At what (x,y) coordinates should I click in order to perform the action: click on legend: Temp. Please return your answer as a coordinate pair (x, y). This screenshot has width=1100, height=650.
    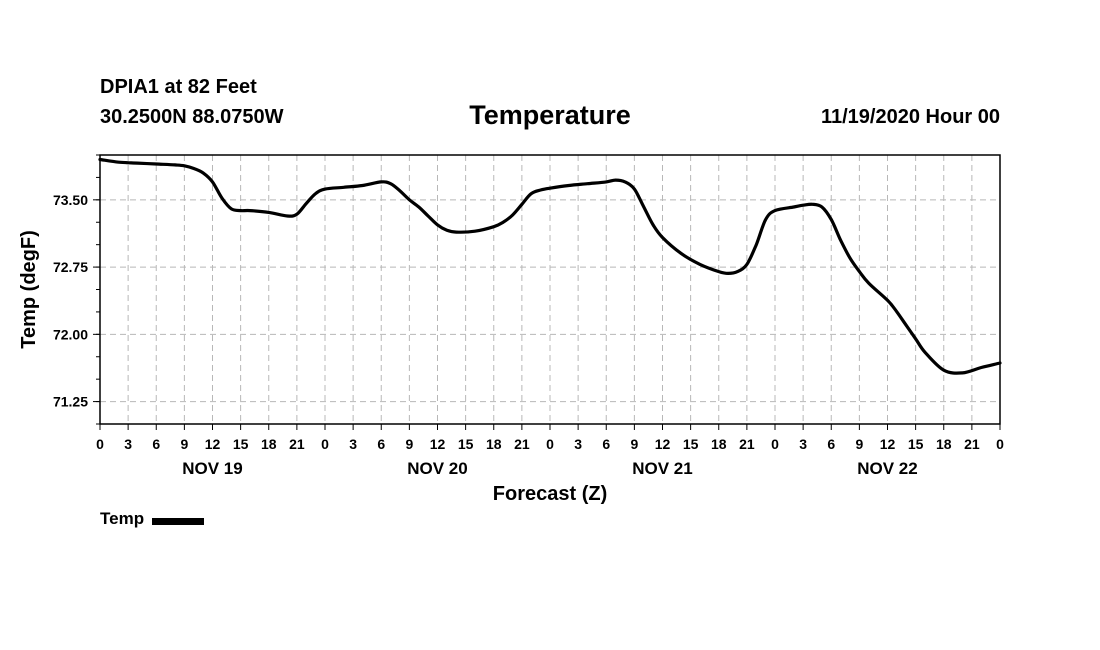
    Looking at the image, I should click on (152, 519).